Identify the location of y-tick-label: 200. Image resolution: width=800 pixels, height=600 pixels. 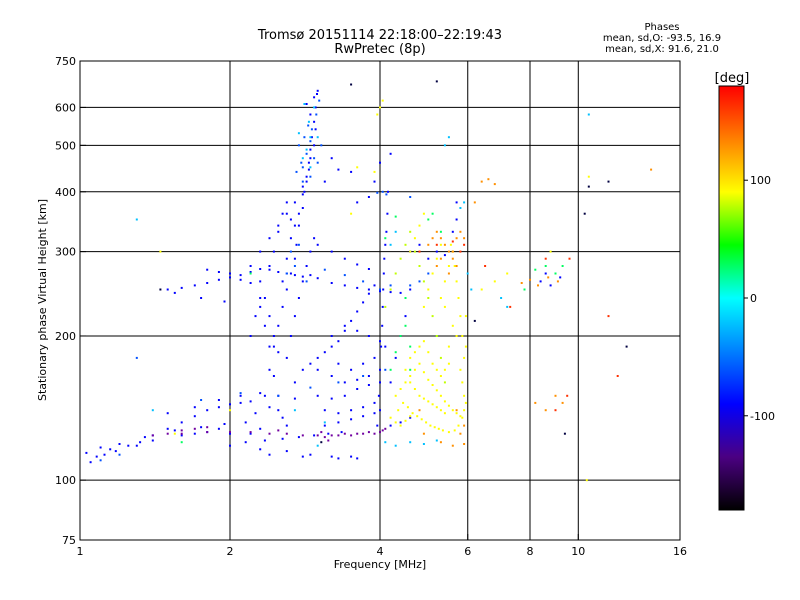
(65, 336).